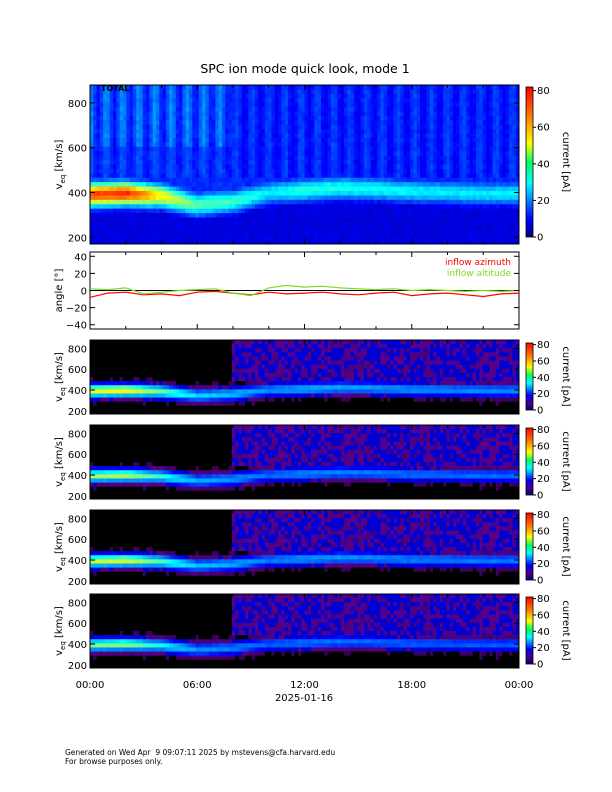  Describe the element at coordinates (543, 201) in the screenshot. I see `colorbar-tick-label: 20` at that location.